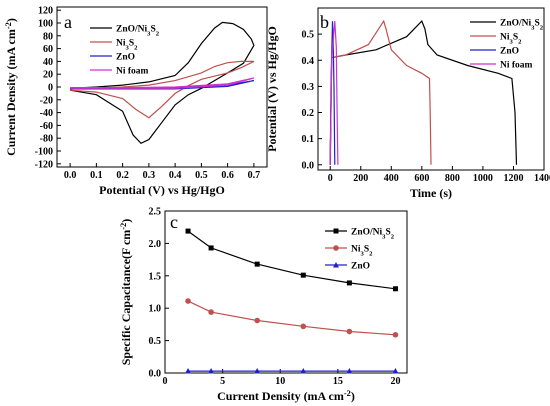 This screenshot has height=406, width=550. What do you see at coordinates (149, 175) in the screenshot?
I see `x-tick-label: 0.3` at bounding box center [149, 175].